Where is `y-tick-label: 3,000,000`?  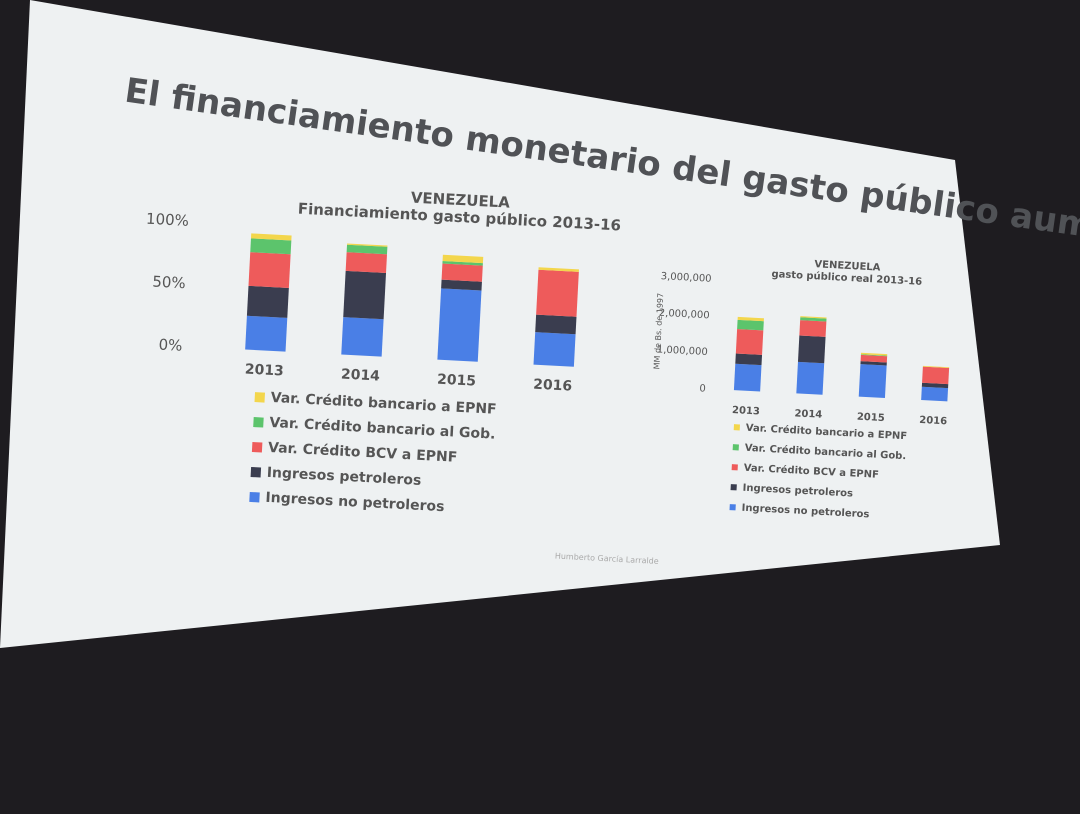 y-tick-label: 3,000,000 is located at coordinates (685, 278).